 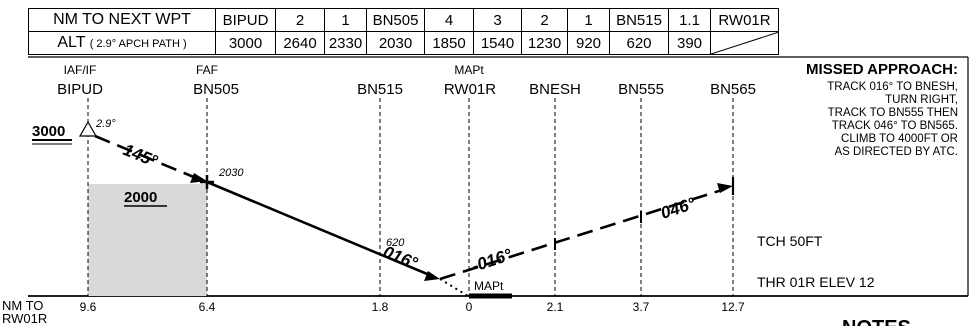 I want to click on bnesh-label: BNESH, so click(x=555, y=89).